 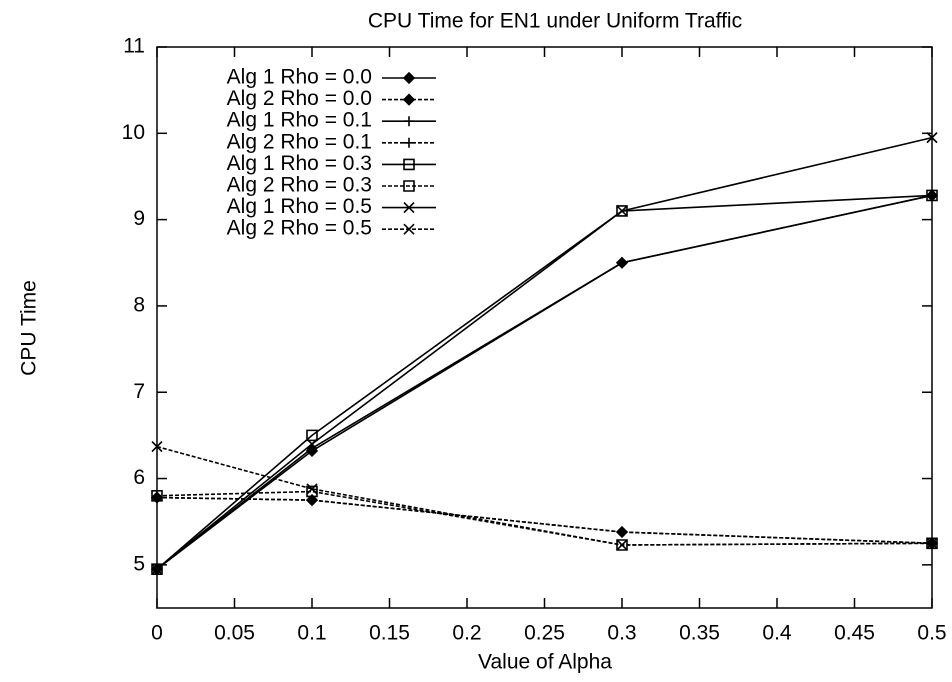 What do you see at coordinates (133, 132) in the screenshot?
I see `y-tick-label: 10` at bounding box center [133, 132].